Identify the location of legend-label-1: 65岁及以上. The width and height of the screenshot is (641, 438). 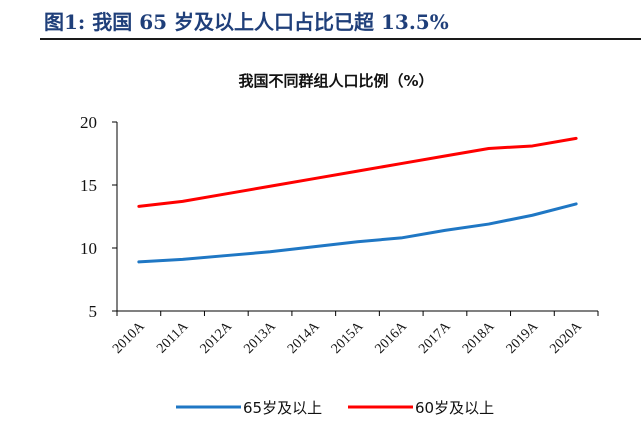
(282, 408).